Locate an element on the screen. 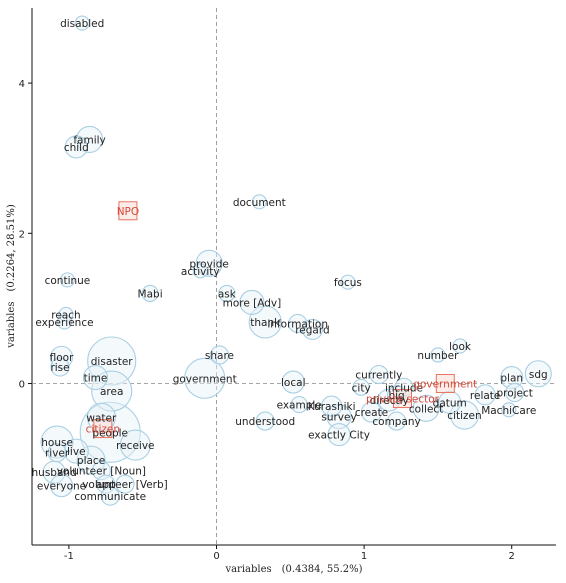 The image size is (566, 583). word-label: company is located at coordinates (396, 422).